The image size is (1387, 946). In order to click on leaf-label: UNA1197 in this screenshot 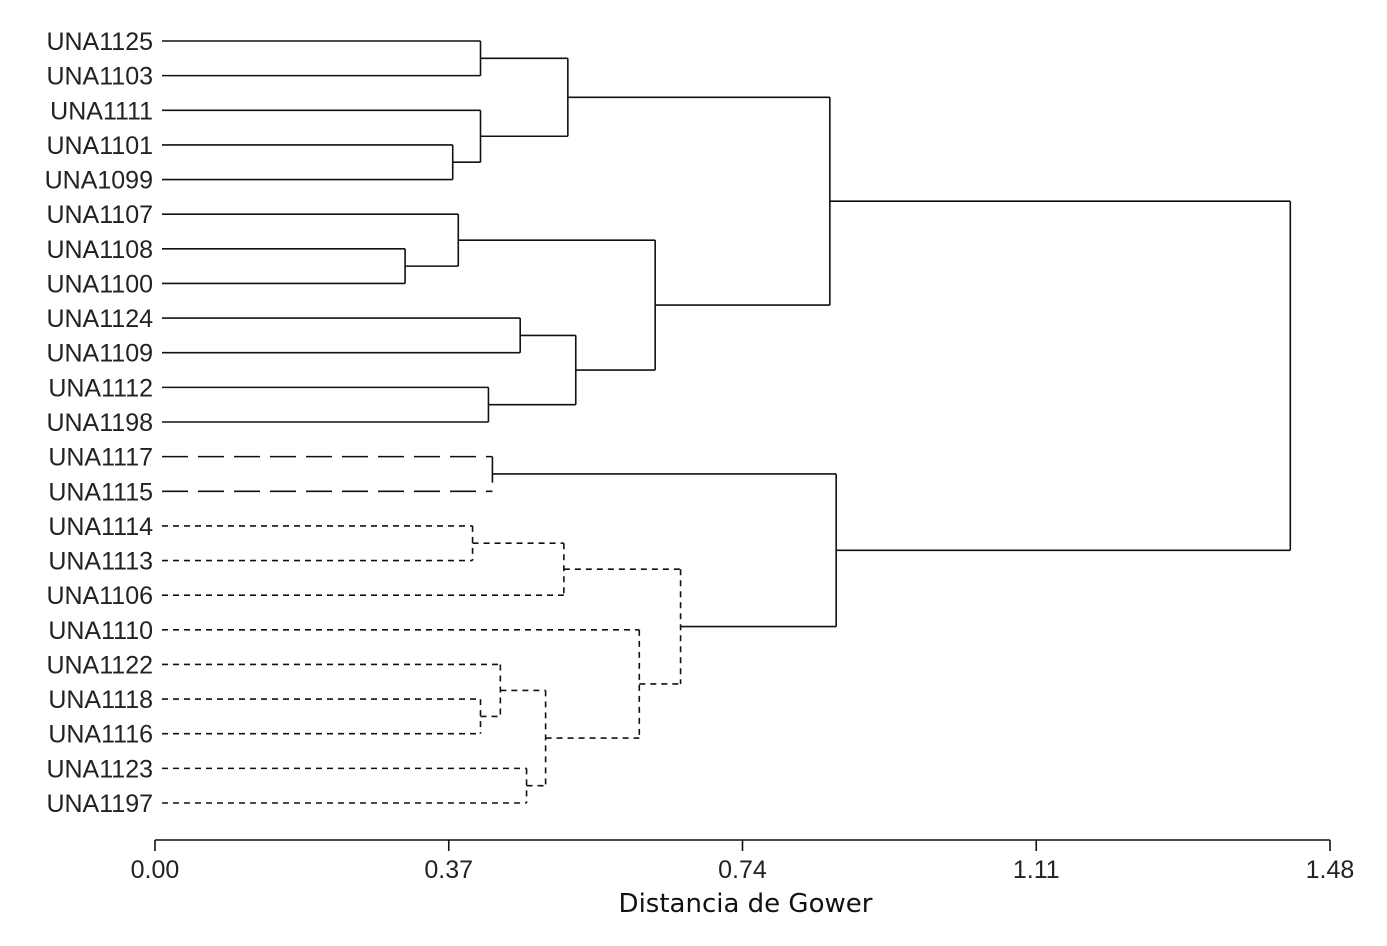, I will do `click(99, 804)`.